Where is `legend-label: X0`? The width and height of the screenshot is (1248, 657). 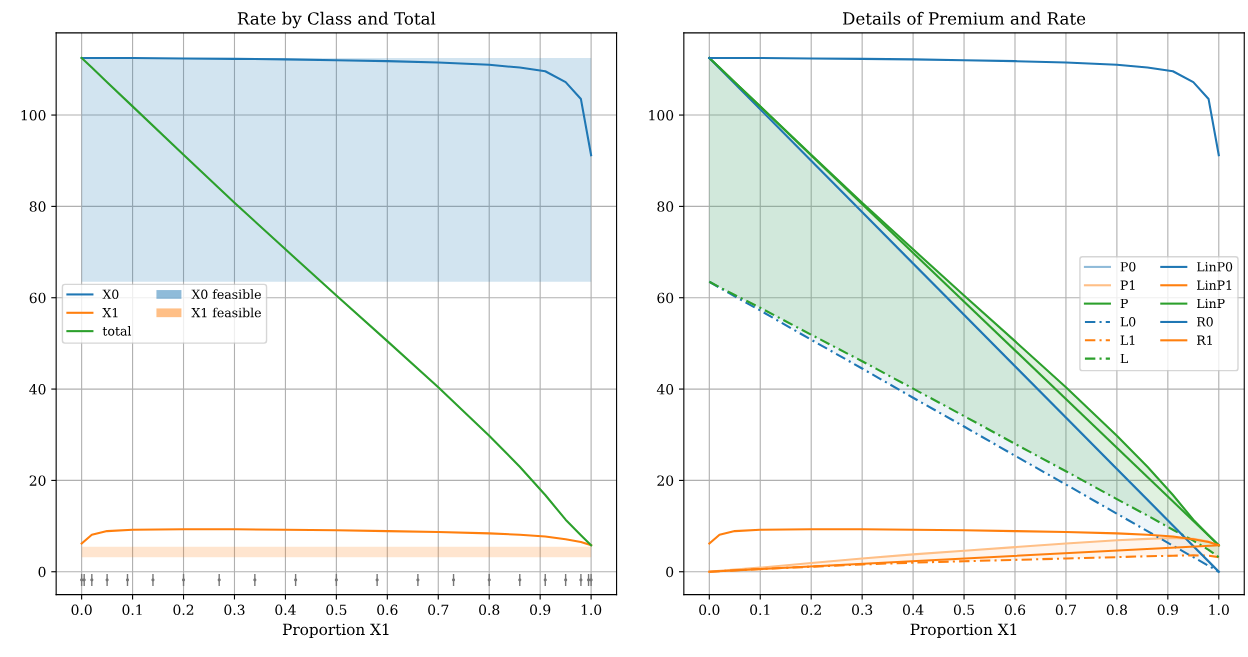
legend-label: X0 is located at coordinates (110, 294).